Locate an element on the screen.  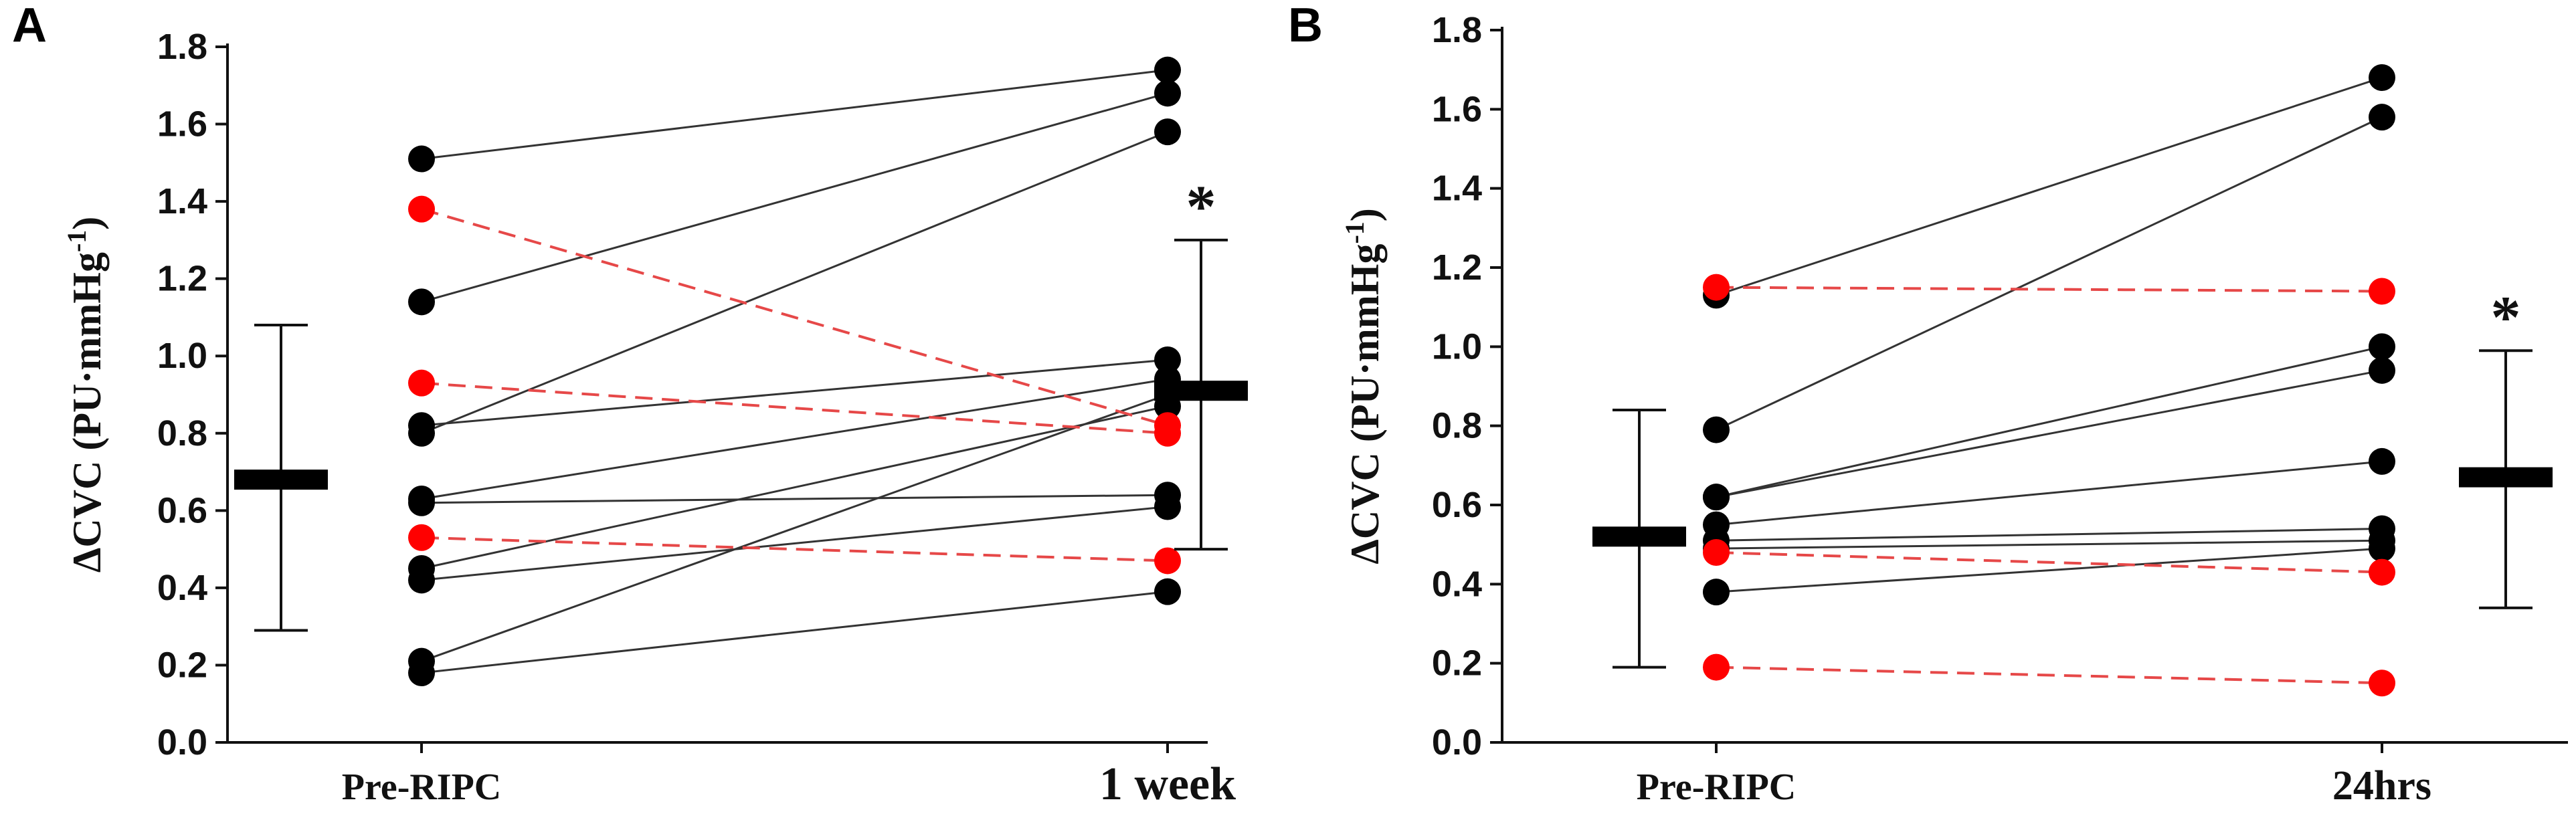
panel-label: A is located at coordinates (30, 26).